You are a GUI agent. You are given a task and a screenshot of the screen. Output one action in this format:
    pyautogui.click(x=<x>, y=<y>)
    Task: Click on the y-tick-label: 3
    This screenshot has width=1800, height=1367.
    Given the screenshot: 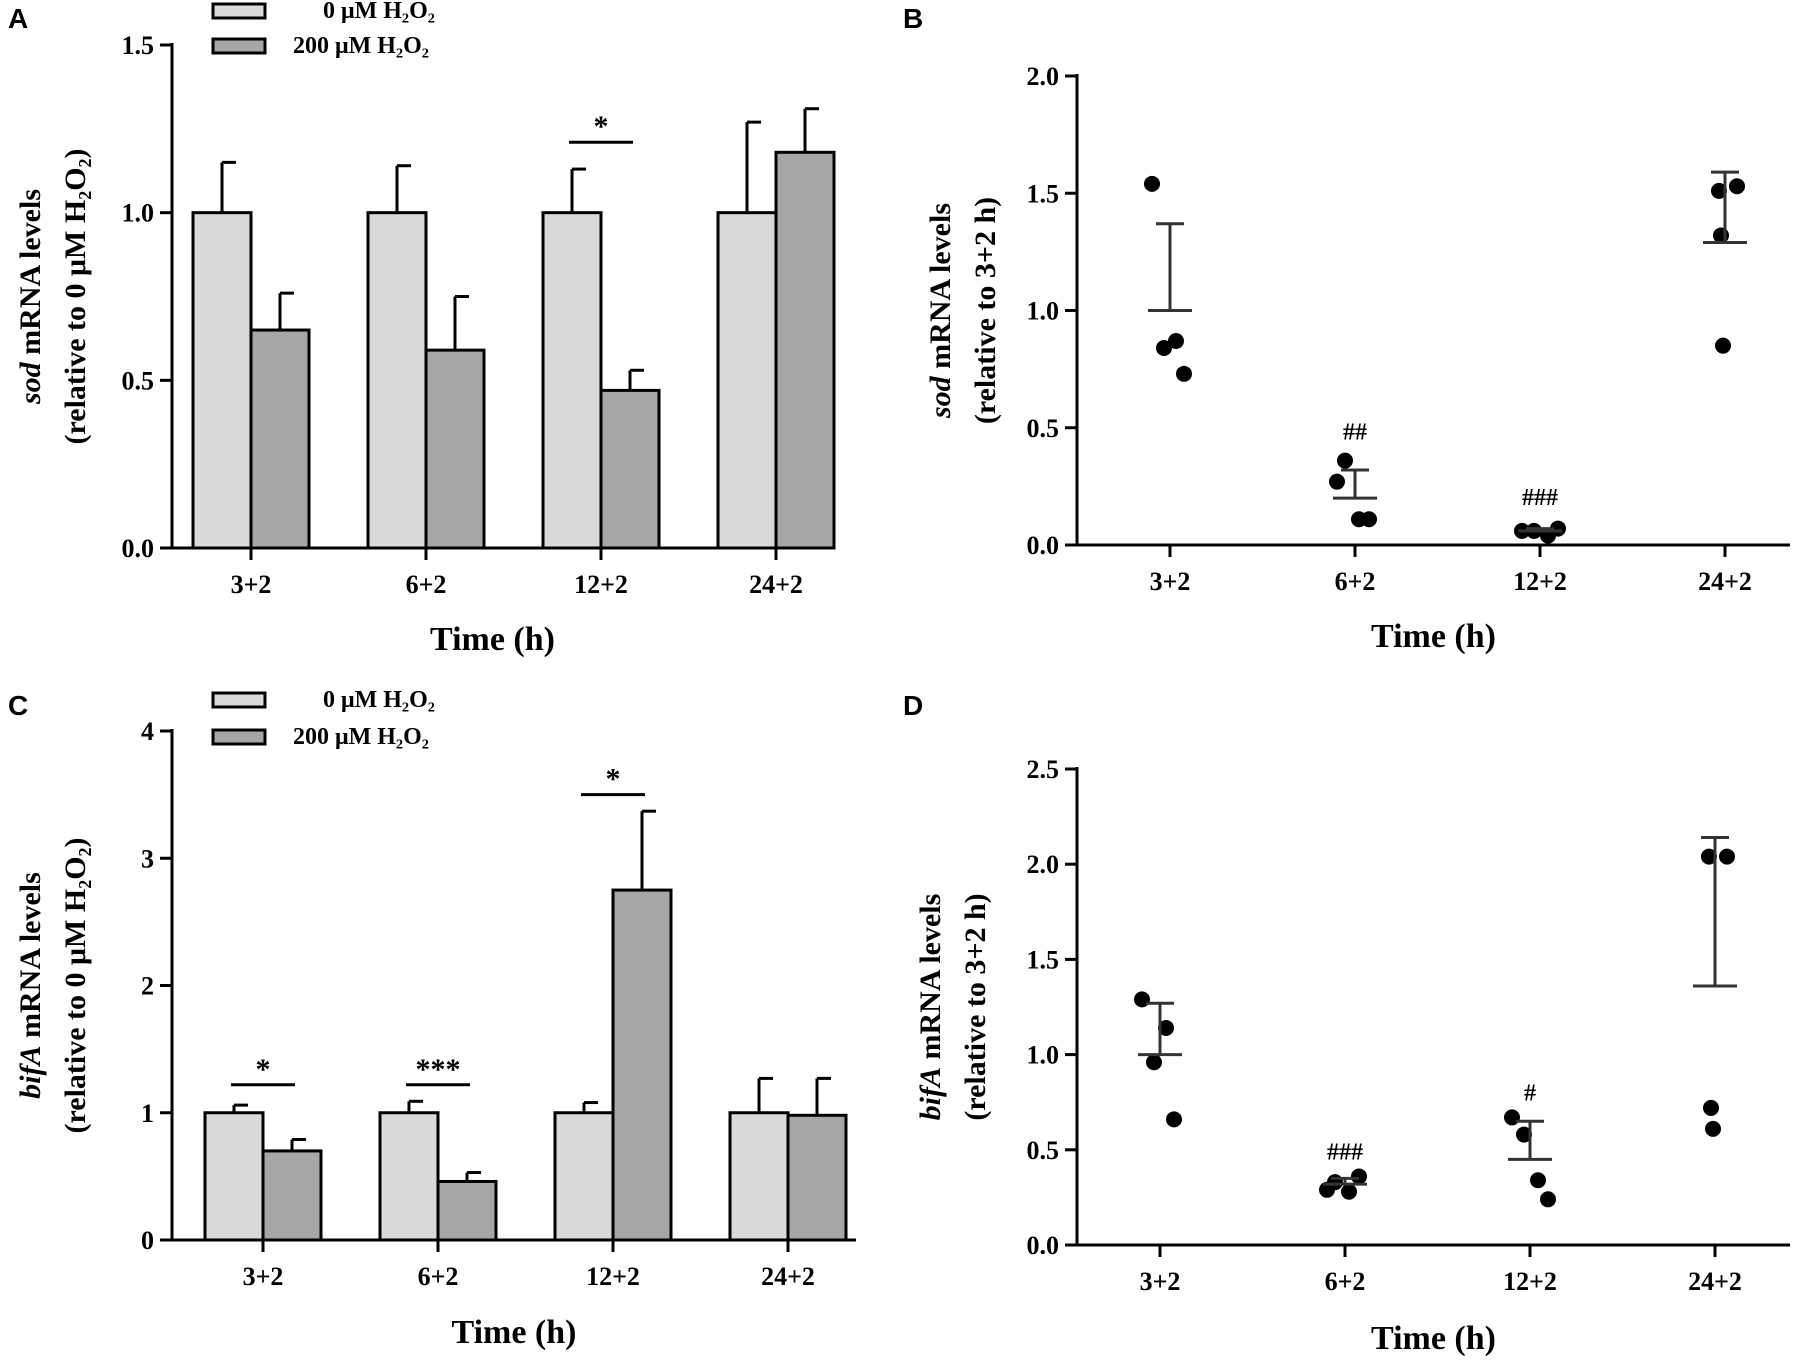 What is the action you would take?
    pyautogui.click(x=147, y=858)
    